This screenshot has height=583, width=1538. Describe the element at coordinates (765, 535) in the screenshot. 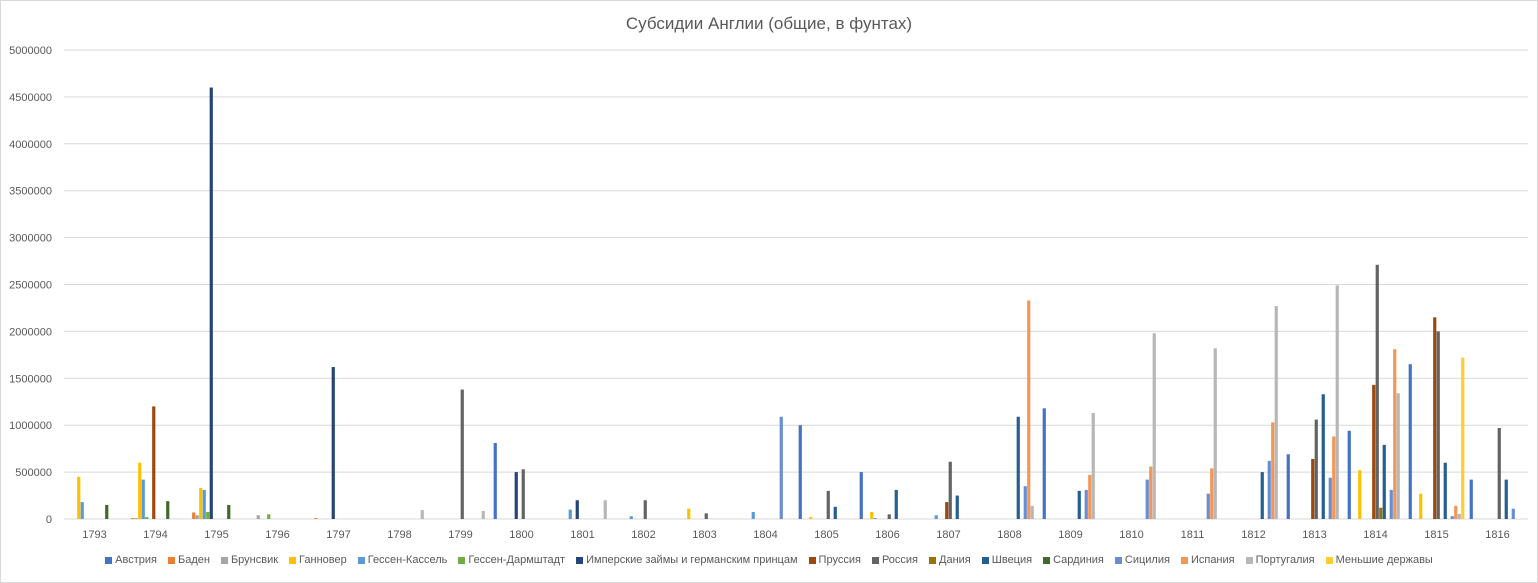

I see `x-tick-label: 1804` at that location.